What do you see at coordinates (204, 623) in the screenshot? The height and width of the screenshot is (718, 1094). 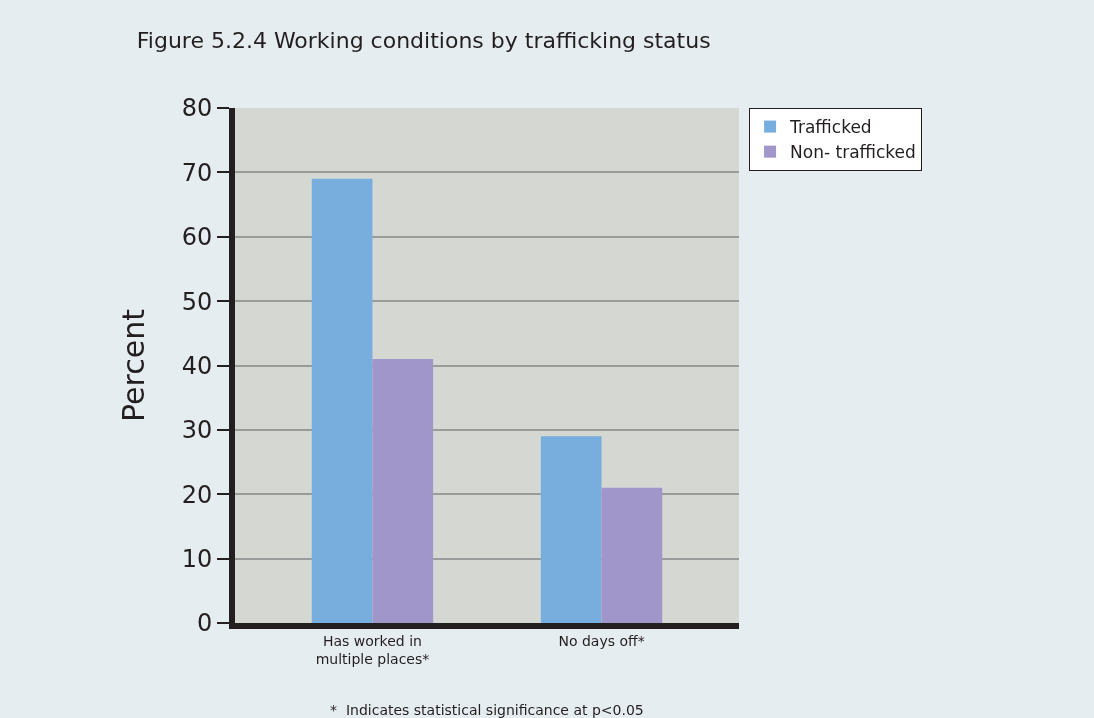 I see `y-tick-label: 0` at bounding box center [204, 623].